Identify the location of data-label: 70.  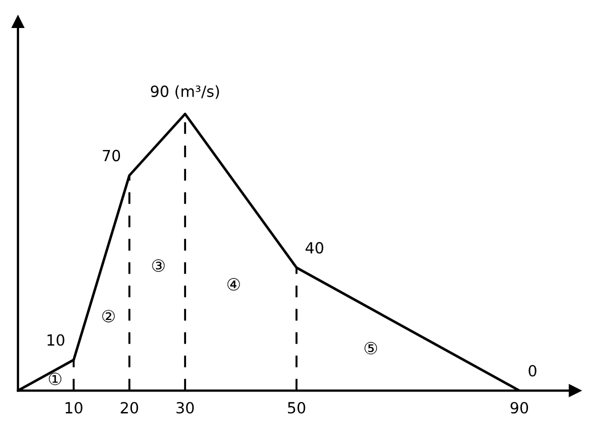
(111, 156).